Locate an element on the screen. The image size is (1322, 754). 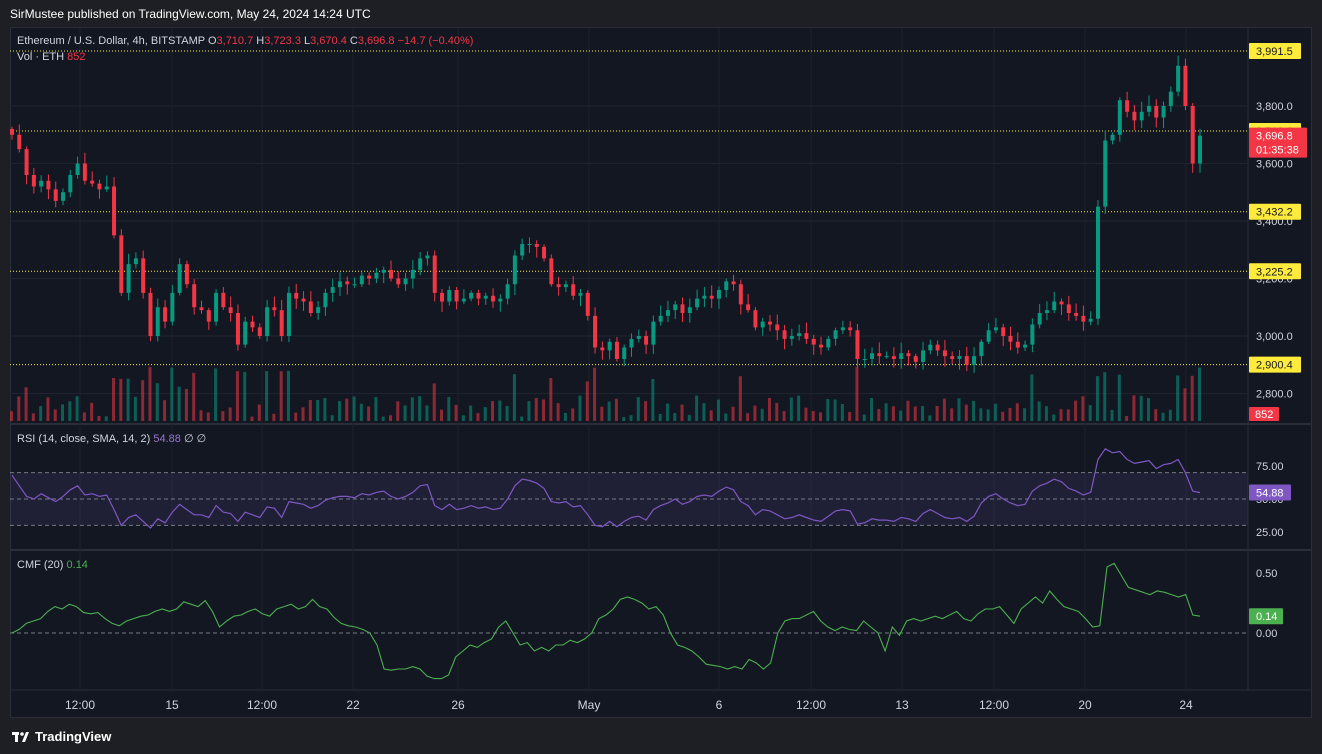
time-tick: 6 is located at coordinates (719, 705).